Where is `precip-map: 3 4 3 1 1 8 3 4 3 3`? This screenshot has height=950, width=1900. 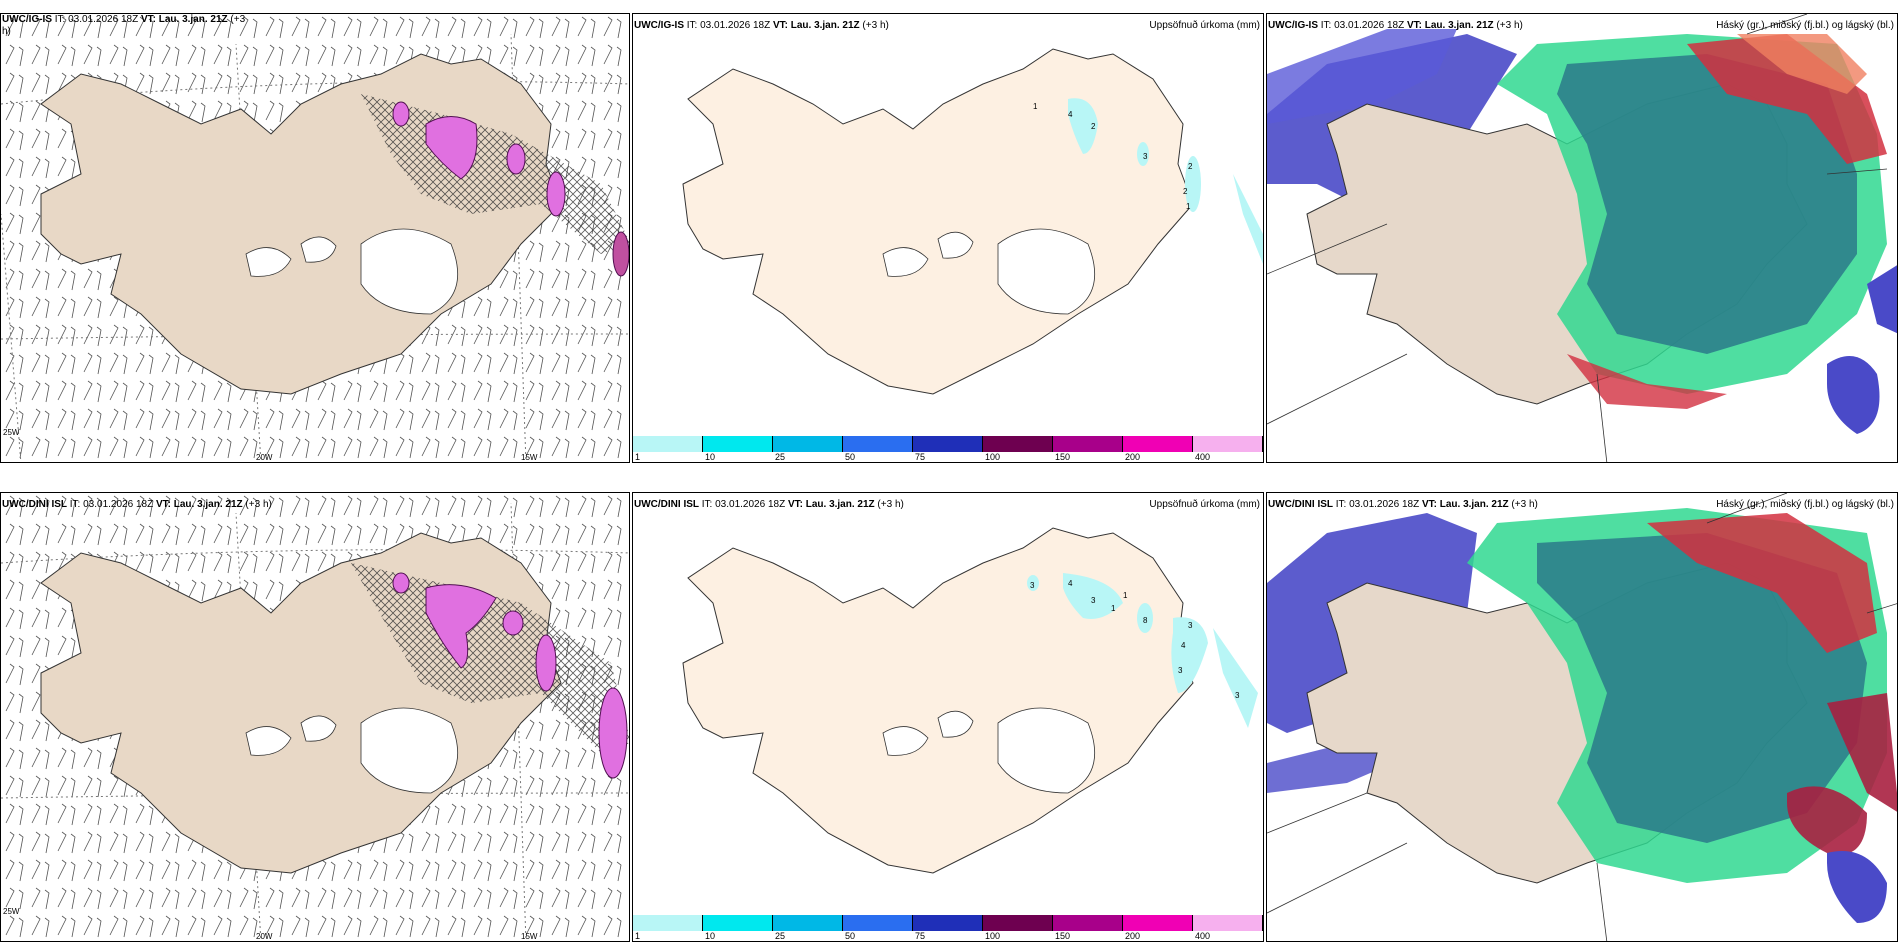 precip-map: 3 4 3 1 1 8 3 4 3 3 is located at coordinates (970, 700).